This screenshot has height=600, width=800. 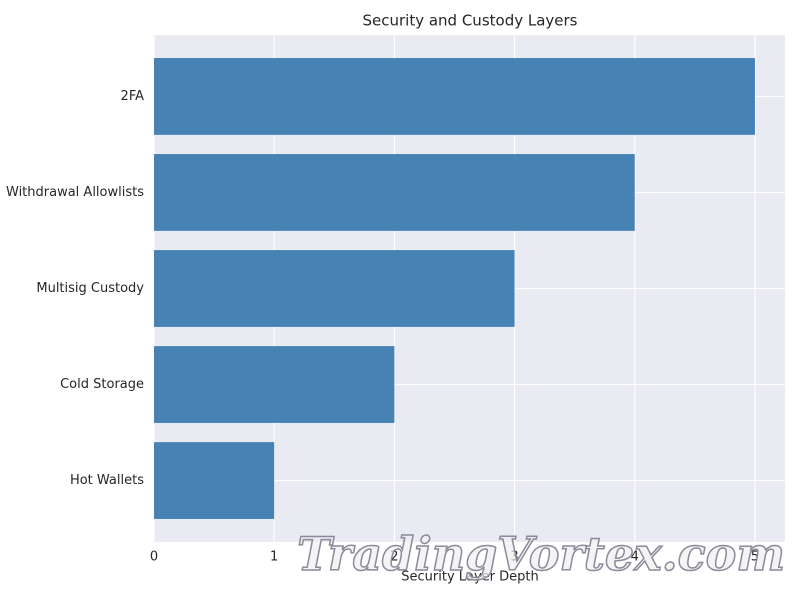 What do you see at coordinates (154, 557) in the screenshot?
I see `x-tick-label: 0` at bounding box center [154, 557].